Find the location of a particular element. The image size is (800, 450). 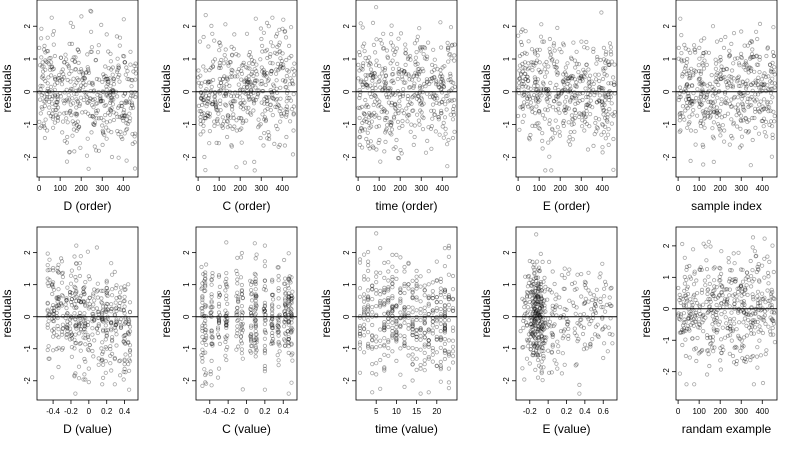

y-axis-label: residuals is located at coordinates (7, 313).